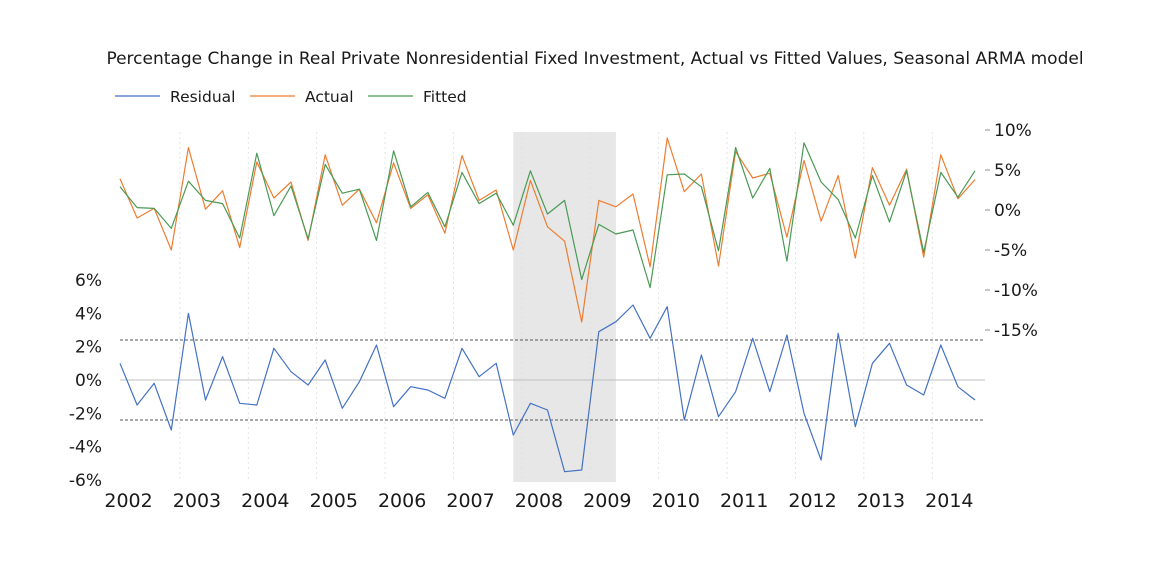 The height and width of the screenshot is (564, 1152). What do you see at coordinates (676, 501) in the screenshot?
I see `x-axis-tick-label: 2010` at bounding box center [676, 501].